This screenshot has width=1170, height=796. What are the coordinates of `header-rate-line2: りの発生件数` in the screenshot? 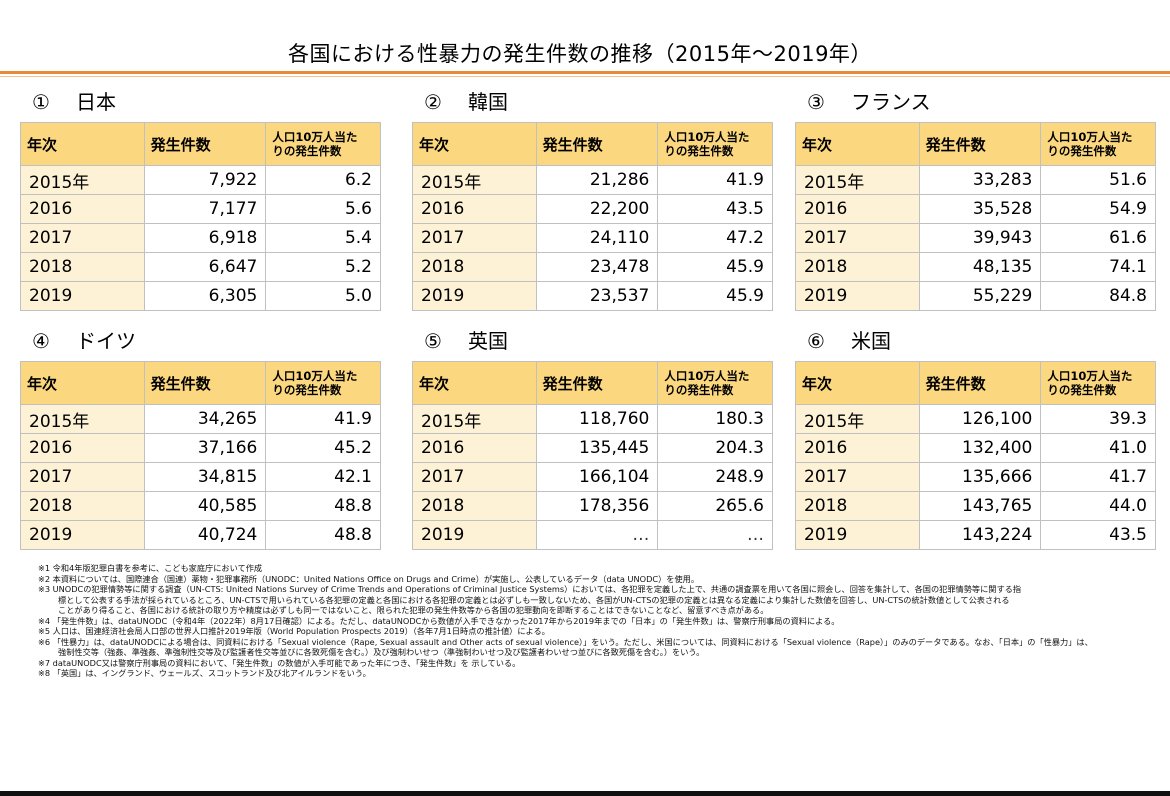 It's located at (699, 390).